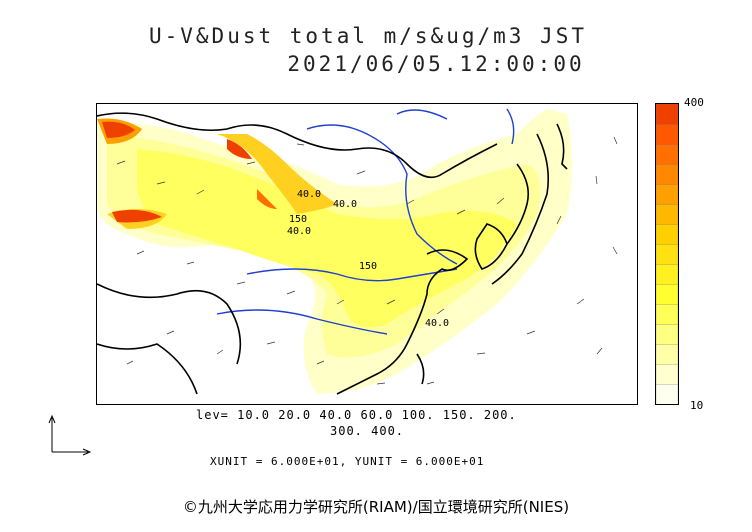  What do you see at coordinates (697, 405) in the screenshot?
I see `colorbar-min-label: 10` at bounding box center [697, 405].